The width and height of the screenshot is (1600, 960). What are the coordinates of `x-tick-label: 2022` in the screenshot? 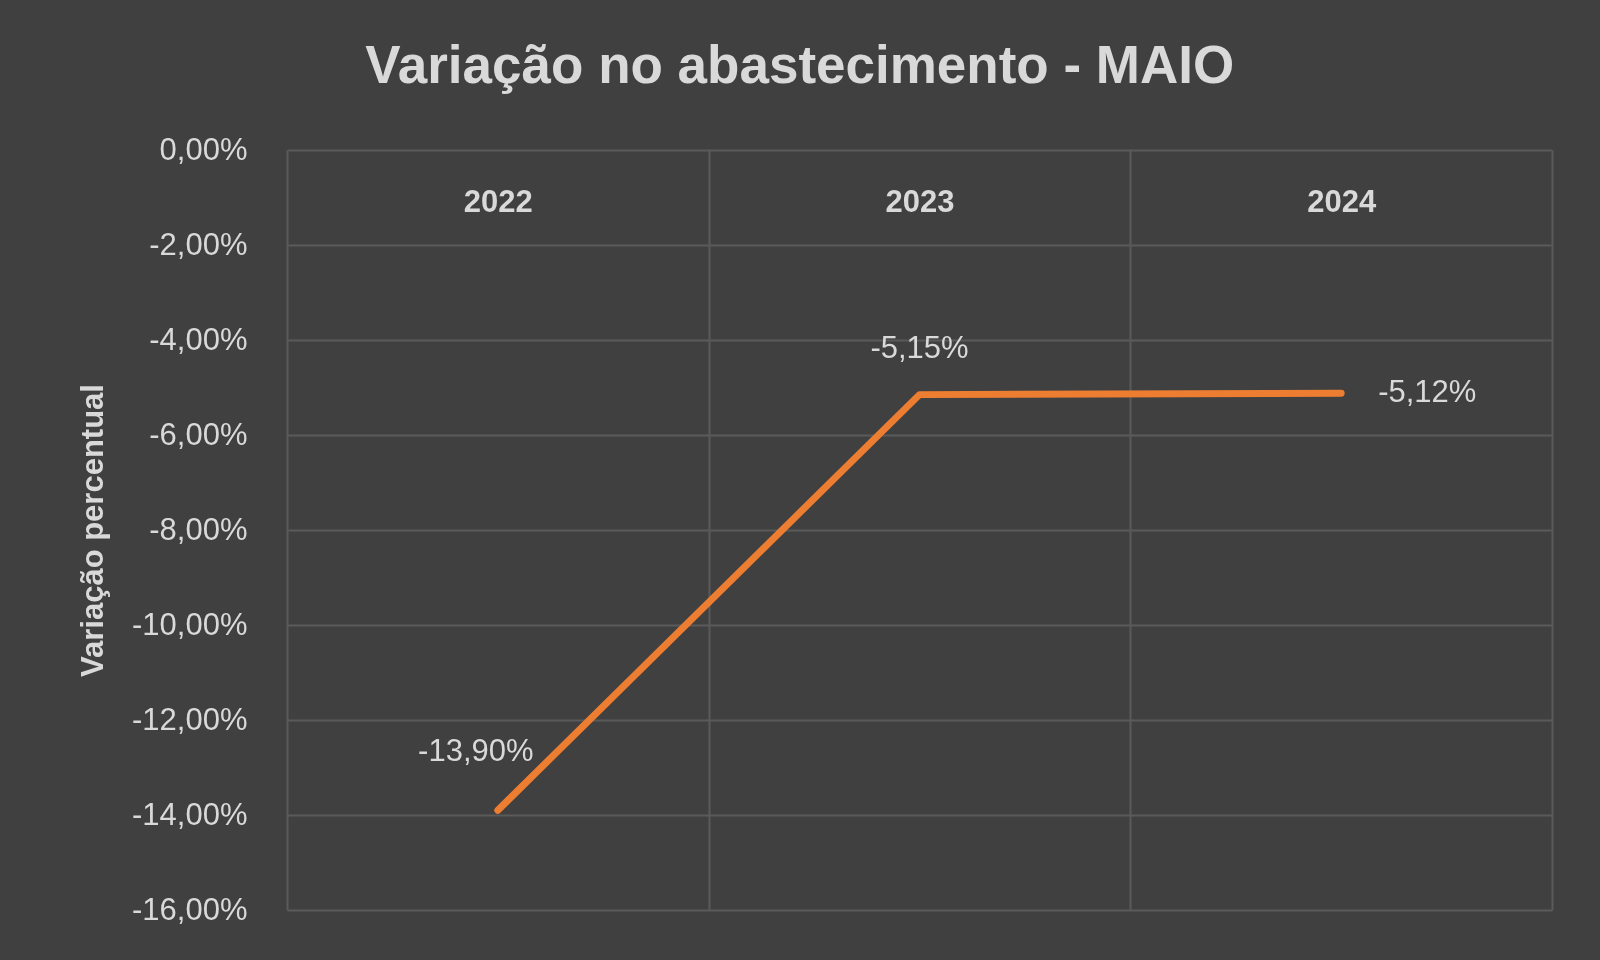 It's located at (498, 201).